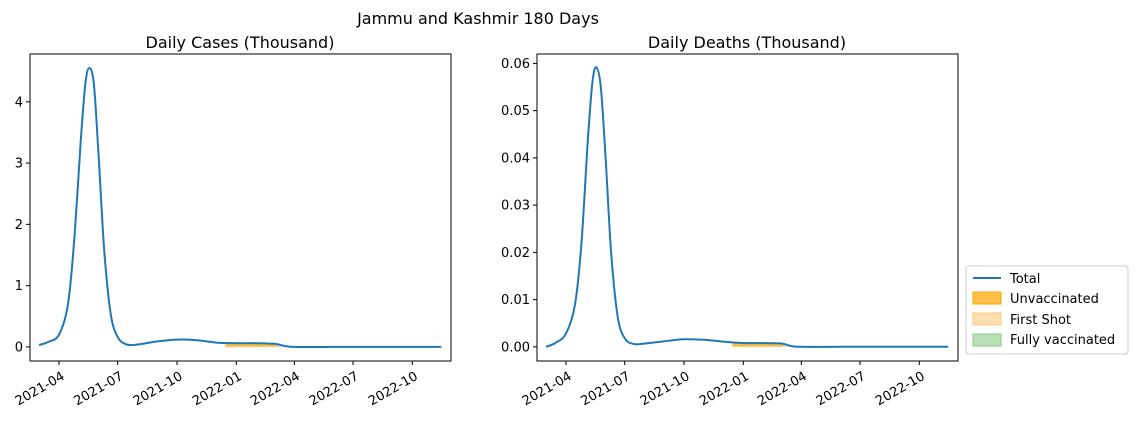 Image resolution: width=1138 pixels, height=421 pixels. What do you see at coordinates (515, 206) in the screenshot?
I see `deaths-y-tick-label: 0.03` at bounding box center [515, 206].